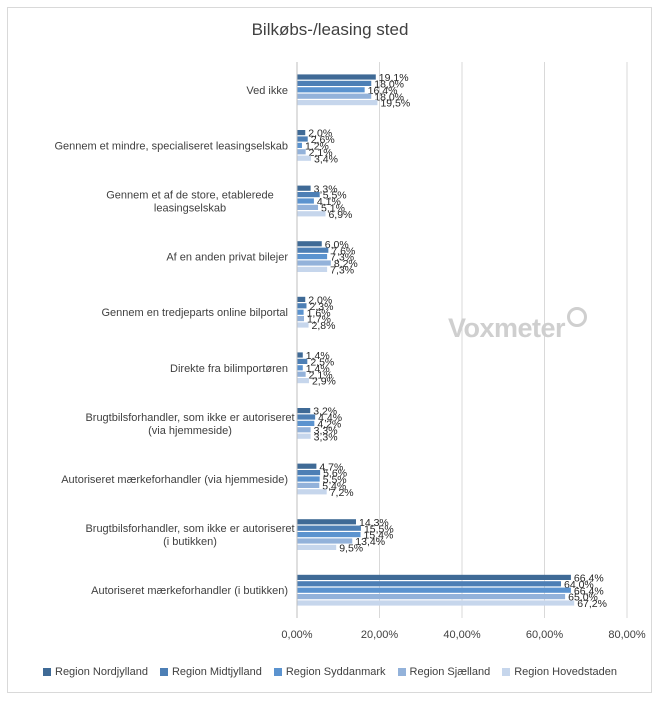 Image resolution: width=660 pixels, height=703 pixels. I want to click on data-label: 4,7%, so click(331, 467).